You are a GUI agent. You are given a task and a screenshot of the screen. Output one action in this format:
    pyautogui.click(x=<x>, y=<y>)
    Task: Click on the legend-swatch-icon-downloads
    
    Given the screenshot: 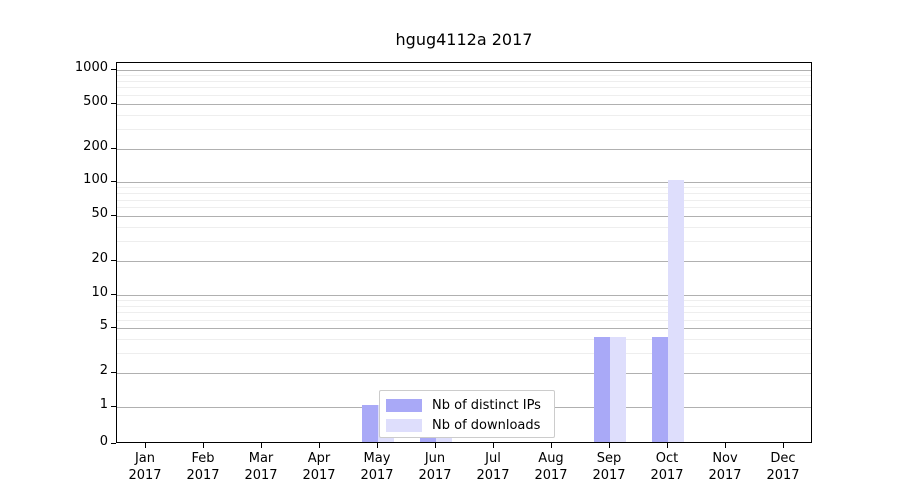 What is the action you would take?
    pyautogui.click(x=404, y=425)
    